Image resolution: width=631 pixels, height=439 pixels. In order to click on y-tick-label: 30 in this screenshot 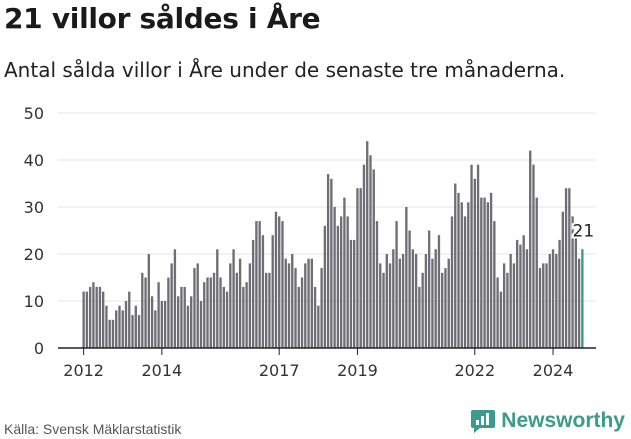, I will do `click(34, 207)`.